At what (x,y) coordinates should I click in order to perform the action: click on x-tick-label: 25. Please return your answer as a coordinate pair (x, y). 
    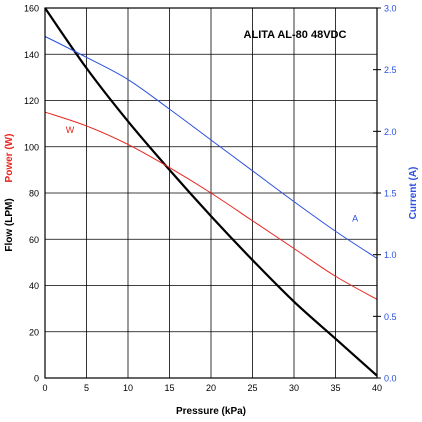
    Looking at the image, I should click on (252, 388).